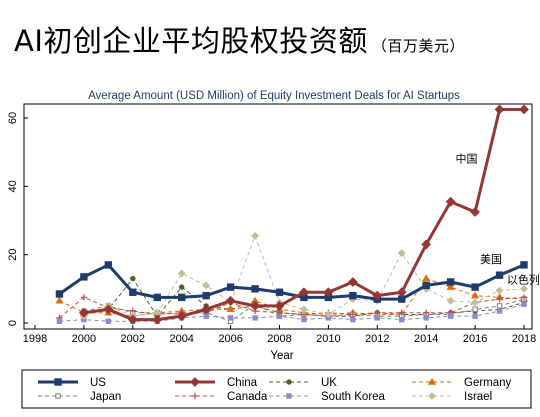 The image size is (540, 417). Describe the element at coordinates (79, 397) in the screenshot. I see `legend-item-japan: Japan` at that location.